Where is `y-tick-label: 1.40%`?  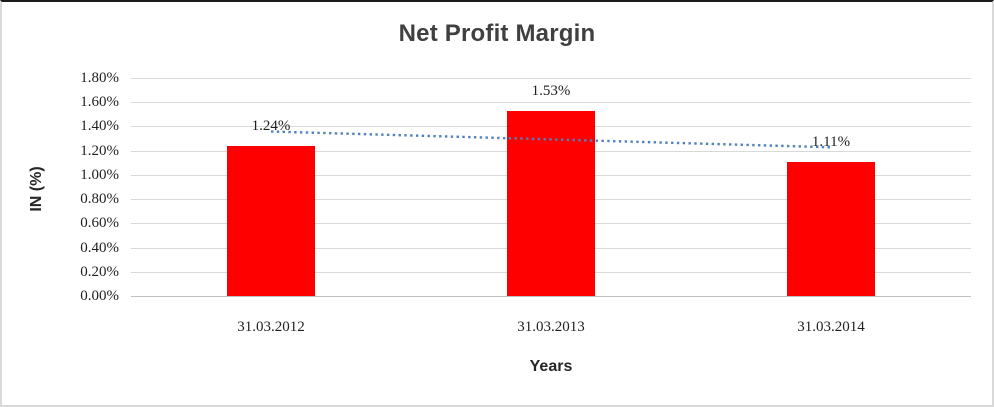
y-tick-label: 1.40% is located at coordinates (99, 126).